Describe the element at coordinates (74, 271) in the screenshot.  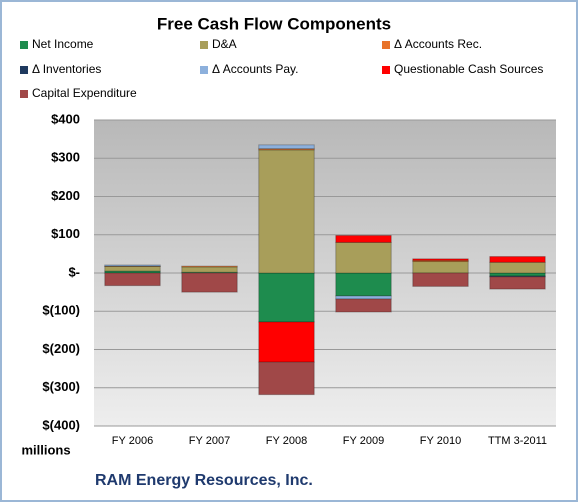
I see `y-tick-label: $-` at that location.